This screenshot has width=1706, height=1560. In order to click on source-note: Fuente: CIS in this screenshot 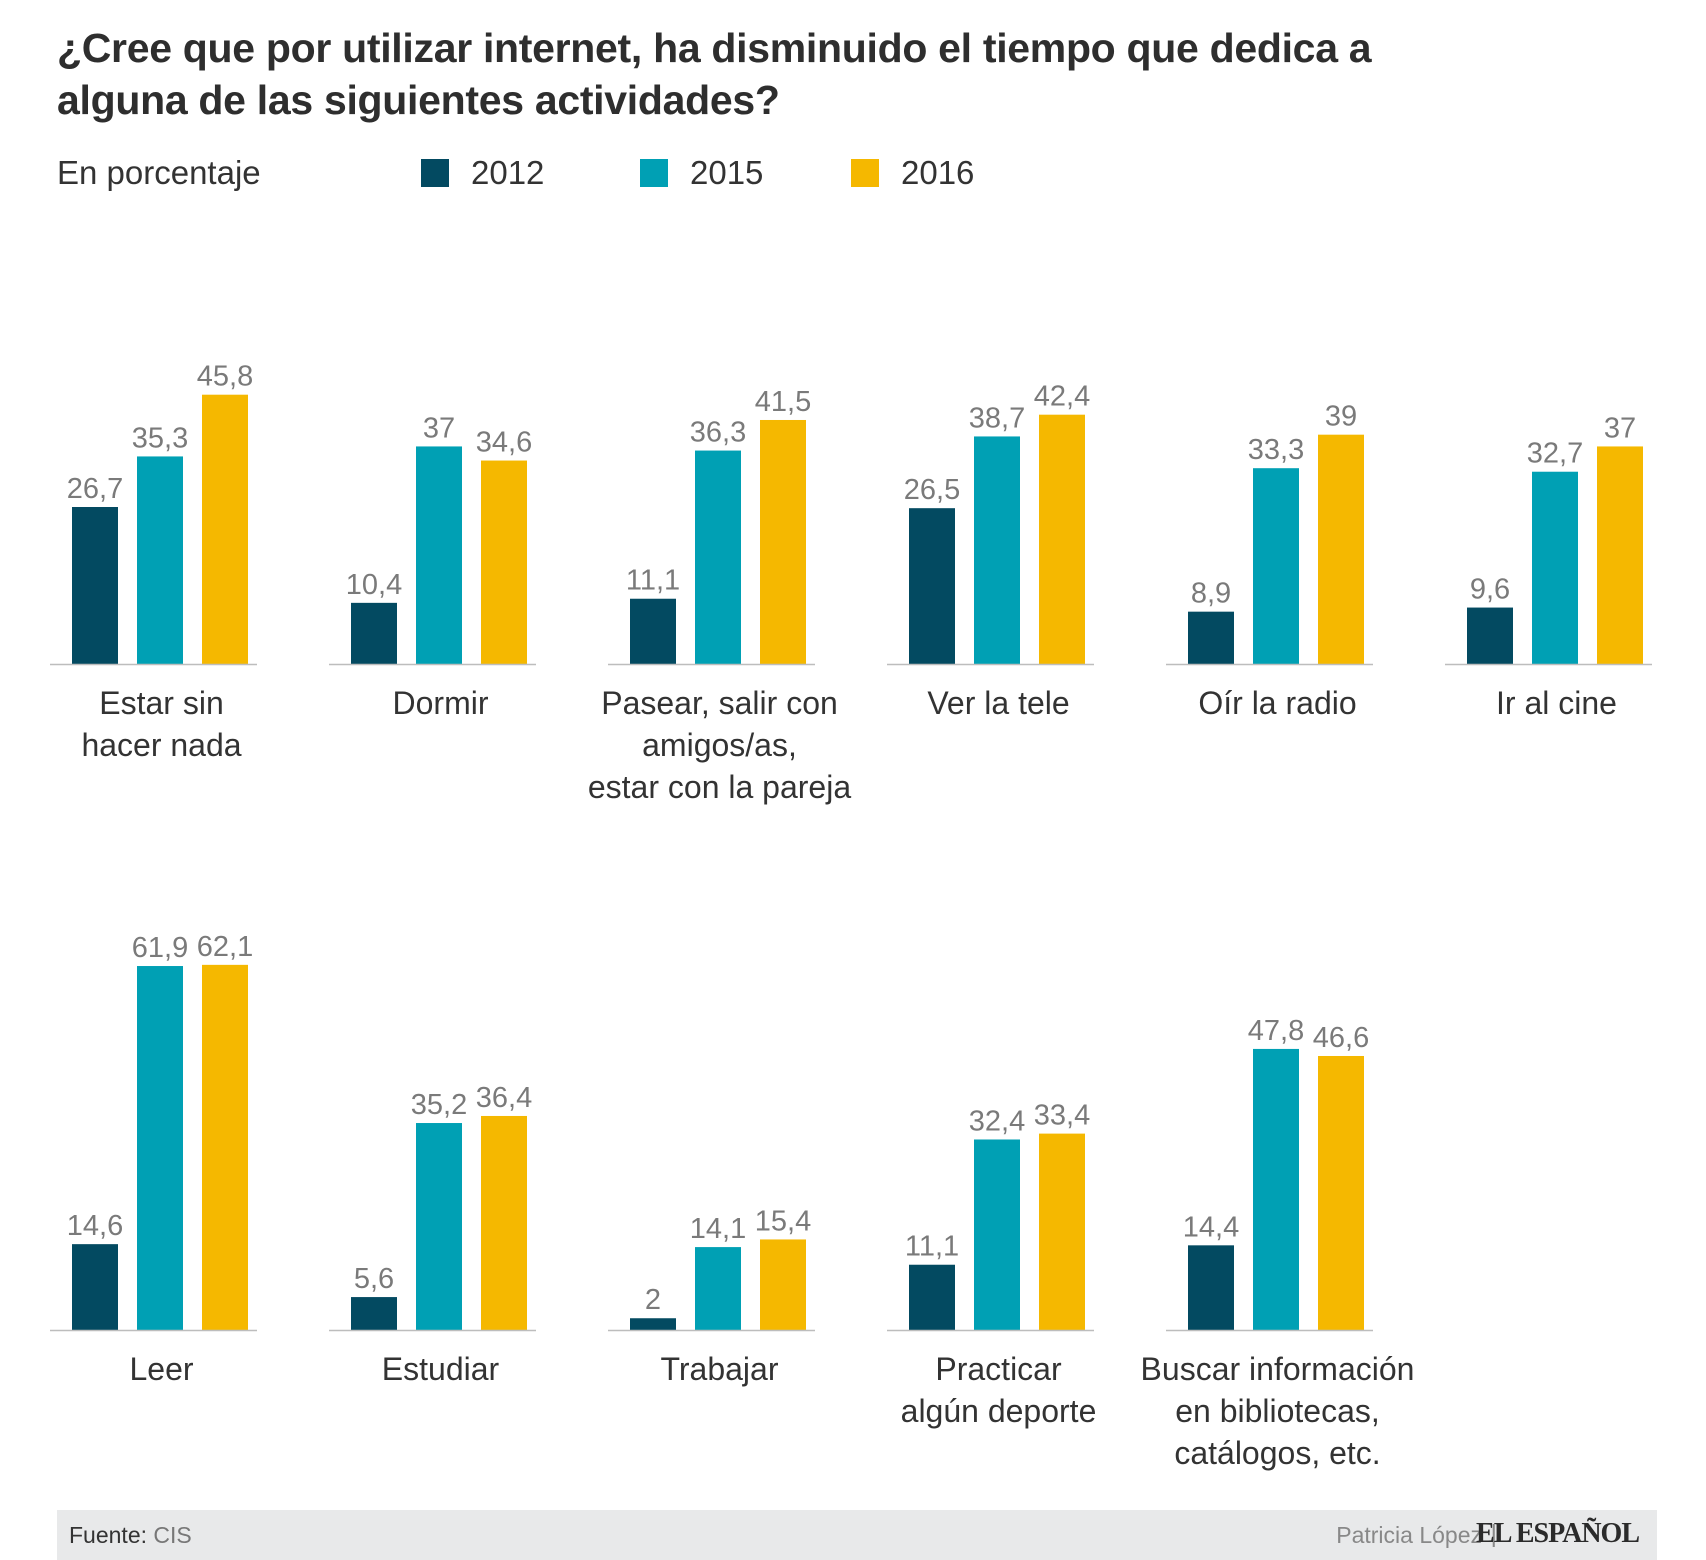, I will do `click(130, 1535)`.